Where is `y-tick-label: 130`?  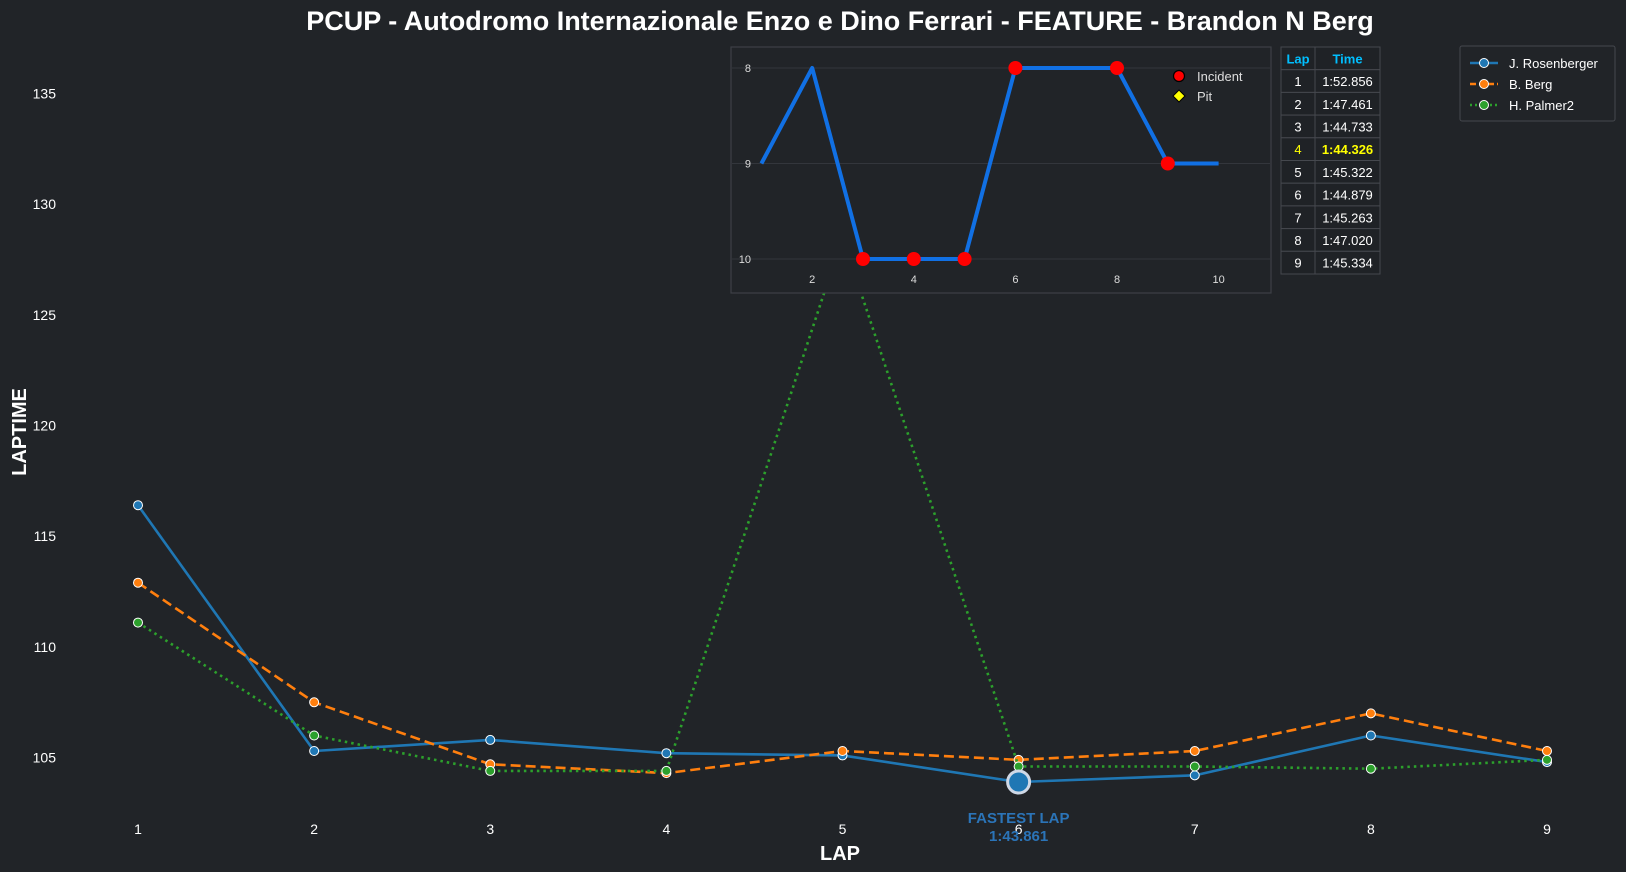 y-tick-label: 130 is located at coordinates (45, 204).